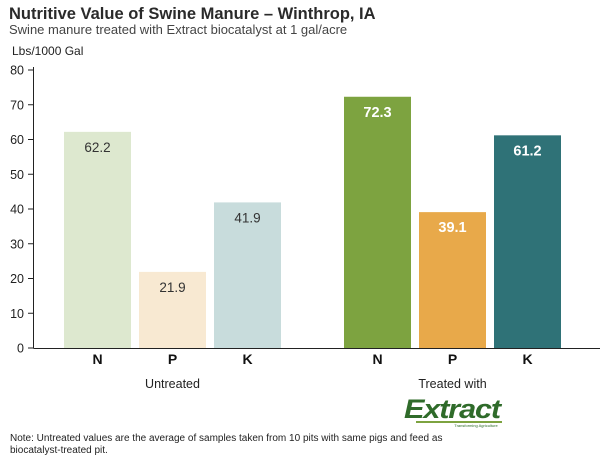 This screenshot has height=462, width=600. I want to click on y-tick-label: 60, so click(17, 140).